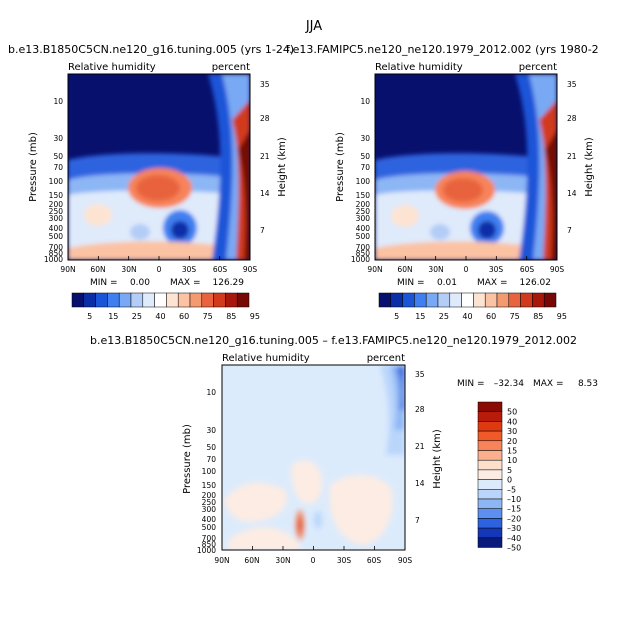  Describe the element at coordinates (511, 489) in the screenshot. I see `panel3-colorbar-label: –5` at that location.